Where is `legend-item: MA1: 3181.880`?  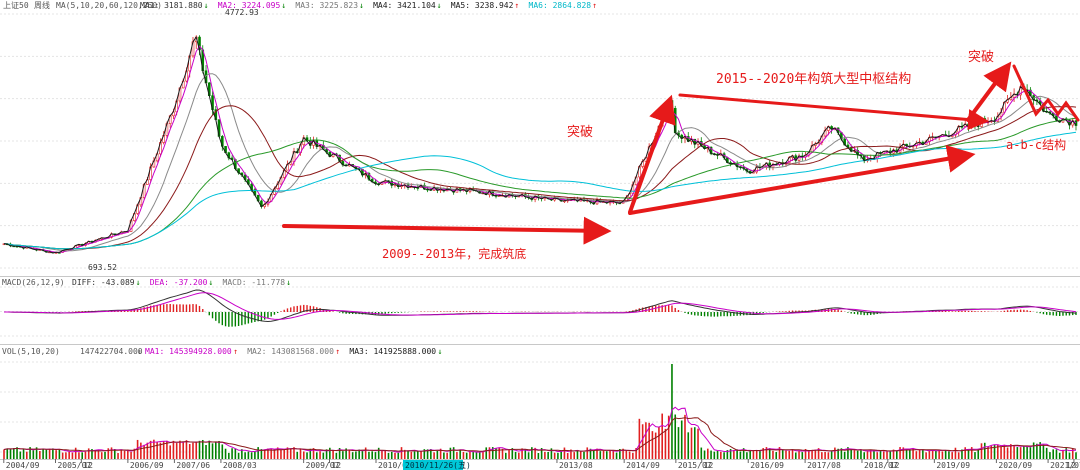
legend-item: MA1: 3181.880 is located at coordinates (171, 5).